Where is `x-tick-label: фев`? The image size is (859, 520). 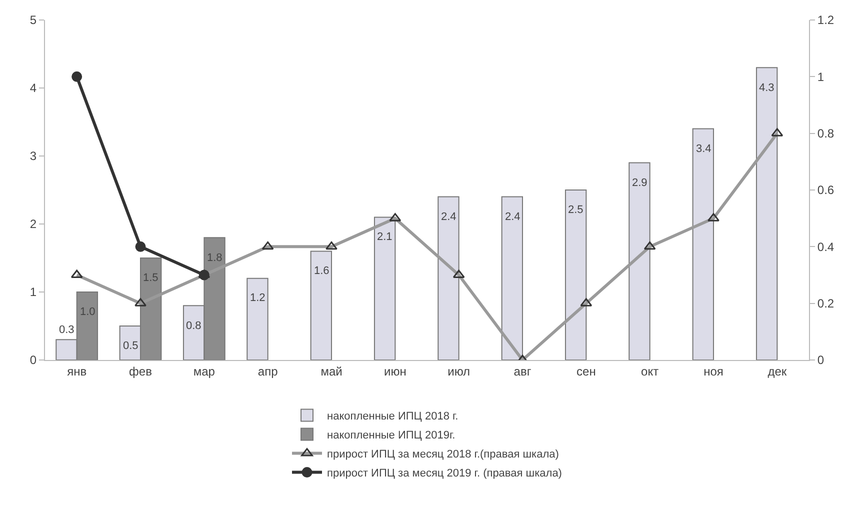
x-tick-label: фев is located at coordinates (140, 371).